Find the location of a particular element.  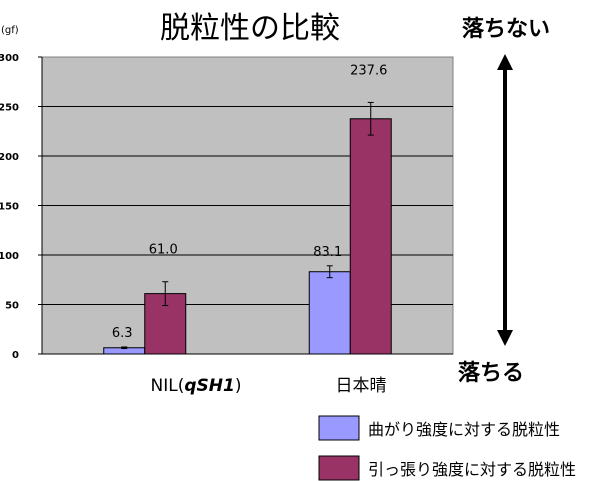

arrow-down-icon is located at coordinates (505, 338).